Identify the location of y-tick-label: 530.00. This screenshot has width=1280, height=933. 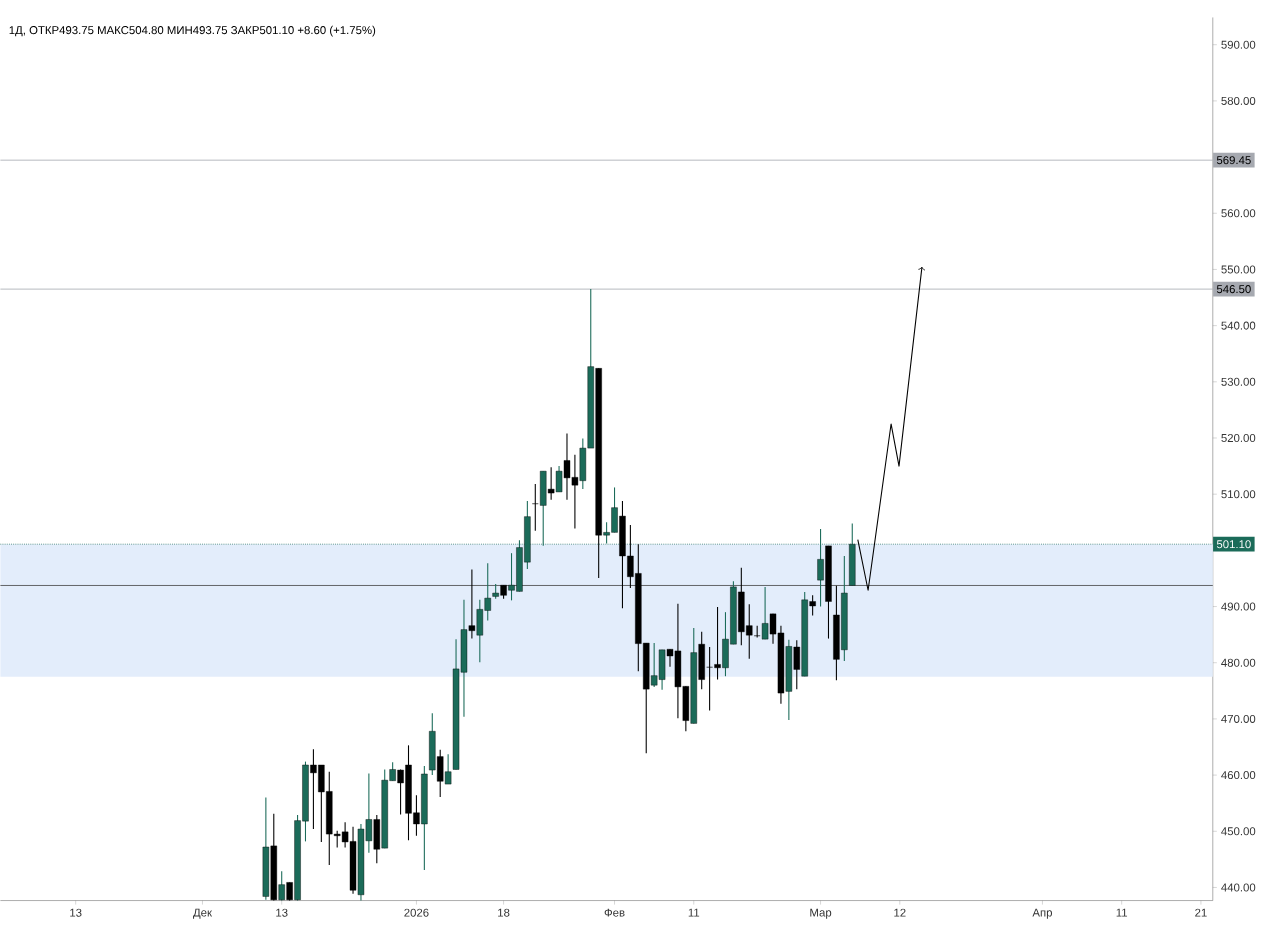
(1238, 381).